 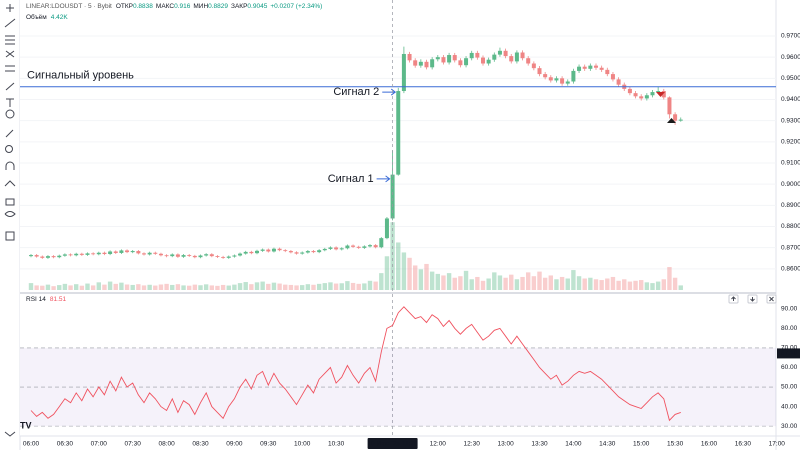 What do you see at coordinates (26, 425) in the screenshot?
I see `logo: TV` at bounding box center [26, 425].